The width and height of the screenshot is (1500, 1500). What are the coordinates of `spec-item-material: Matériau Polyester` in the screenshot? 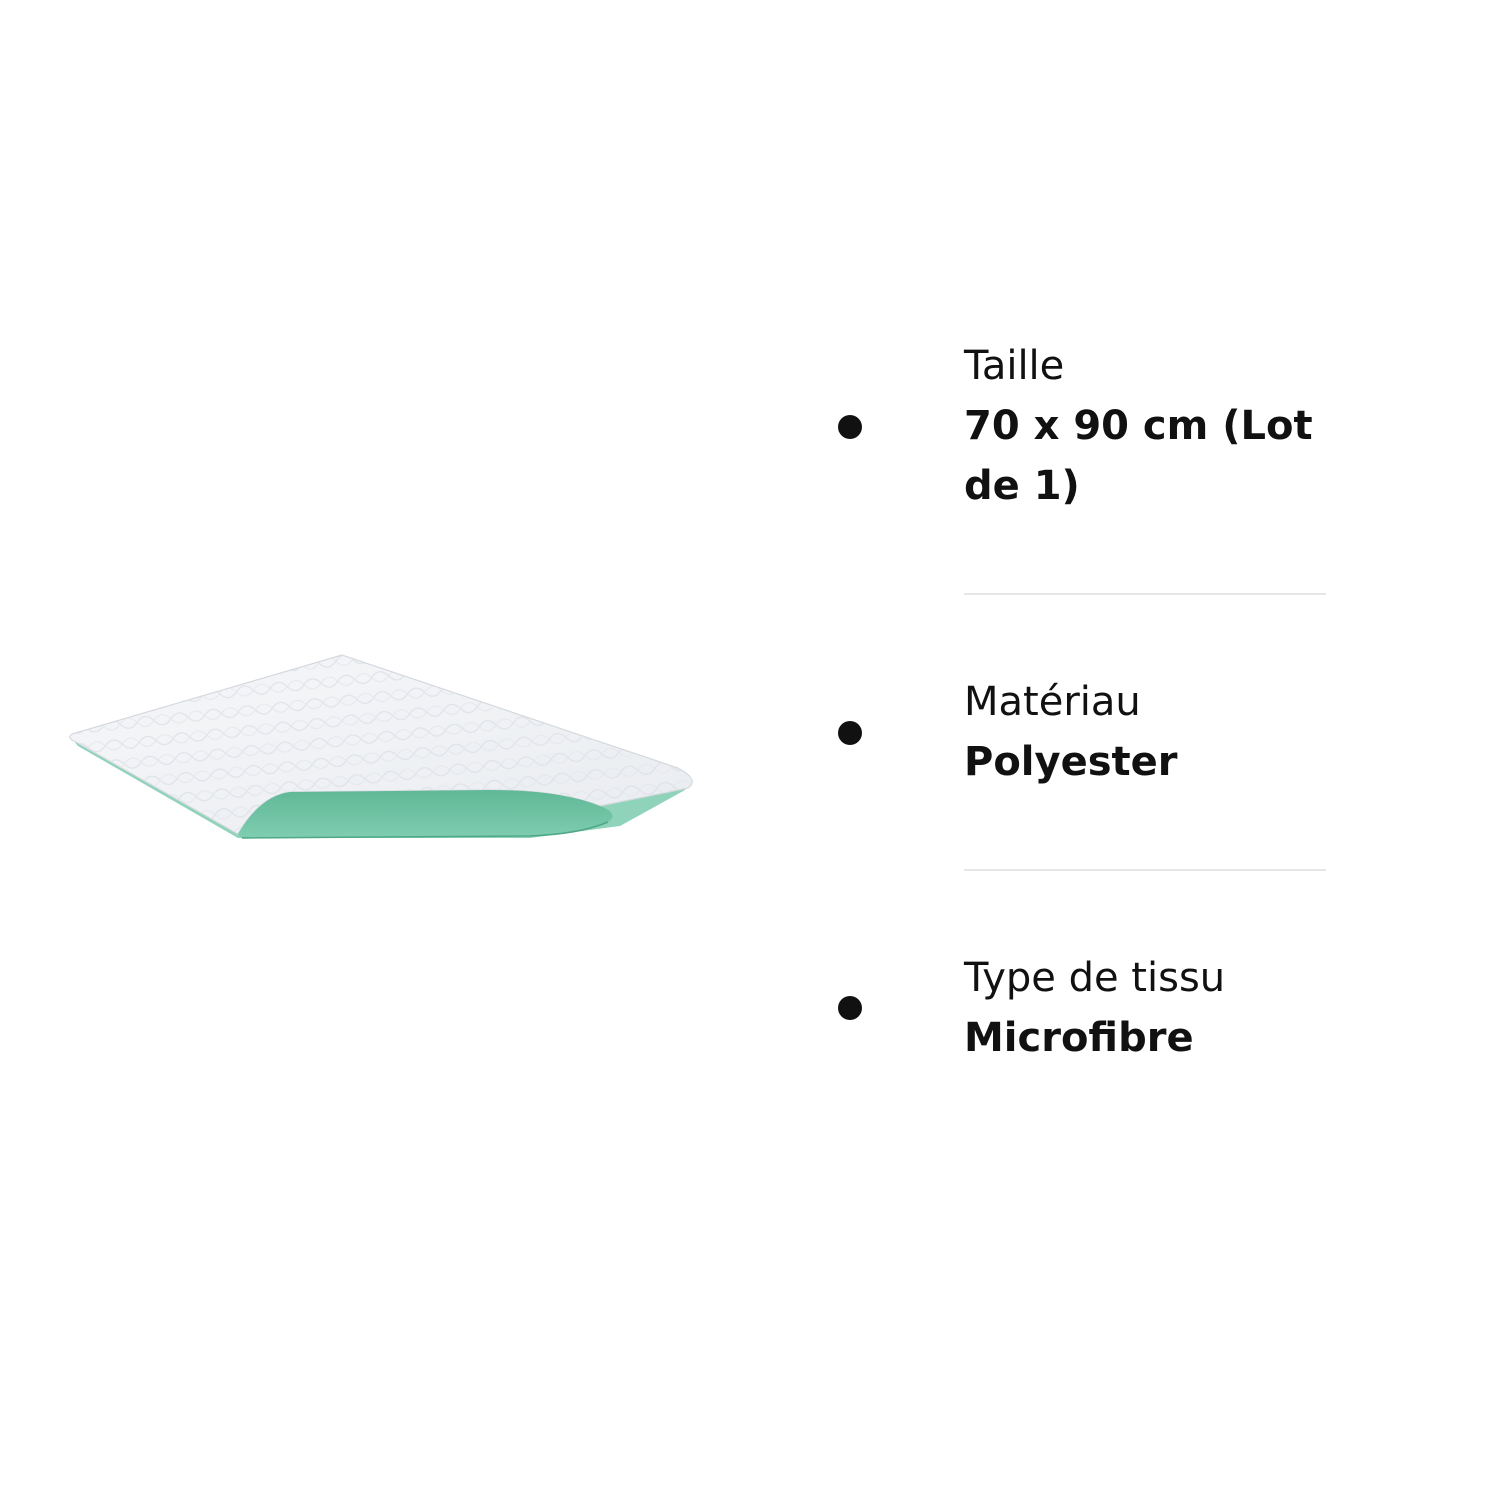 It's located at (1164, 732).